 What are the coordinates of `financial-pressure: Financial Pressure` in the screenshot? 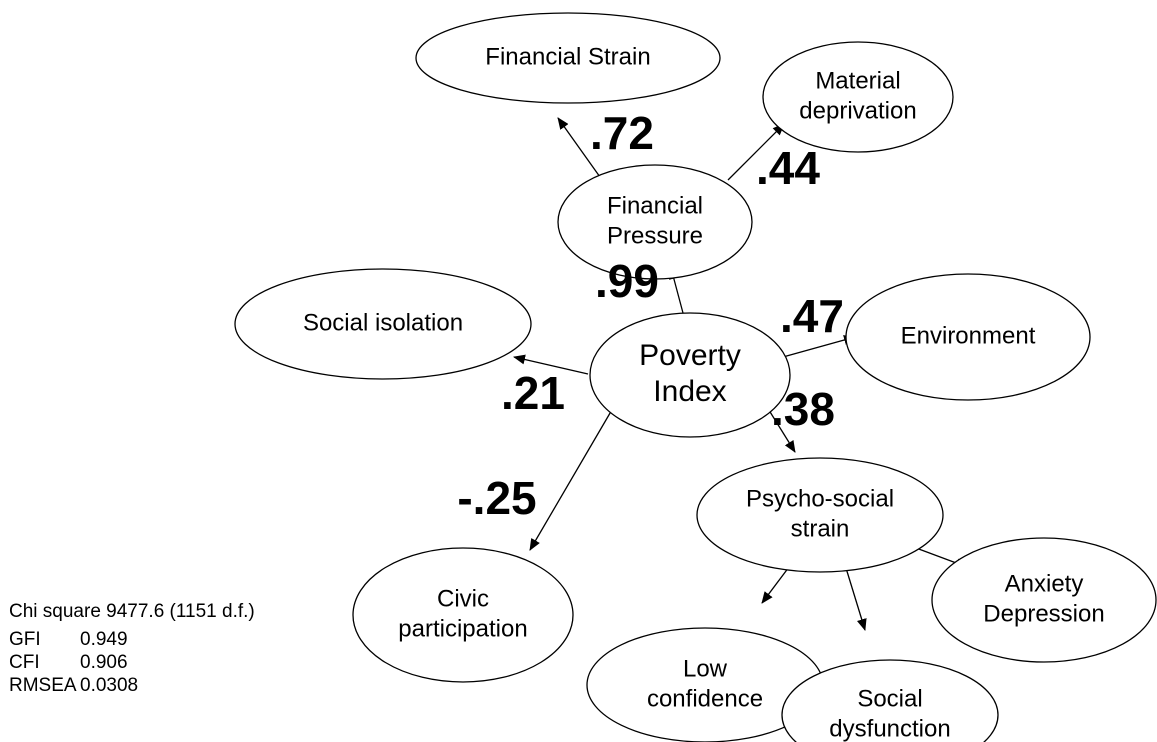 It's located at (655, 222).